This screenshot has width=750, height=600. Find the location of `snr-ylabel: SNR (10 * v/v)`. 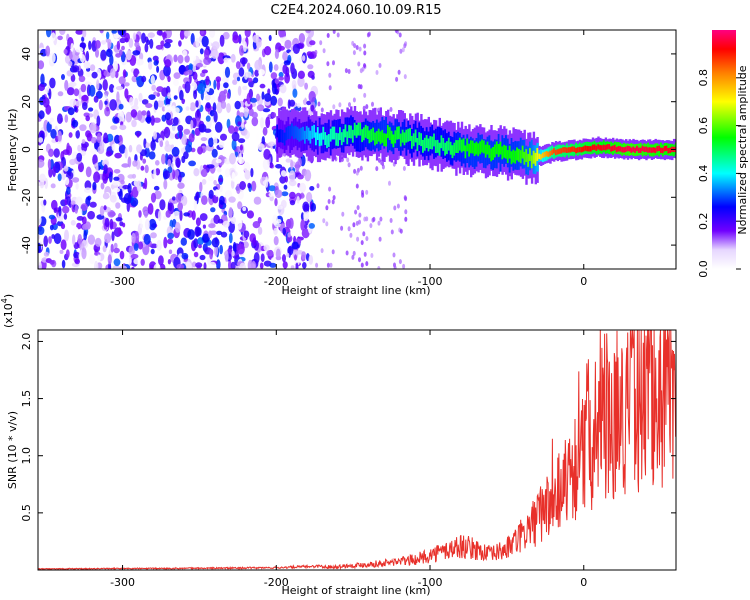

snr-ylabel: SNR (10 * v/v) is located at coordinates (12, 450).